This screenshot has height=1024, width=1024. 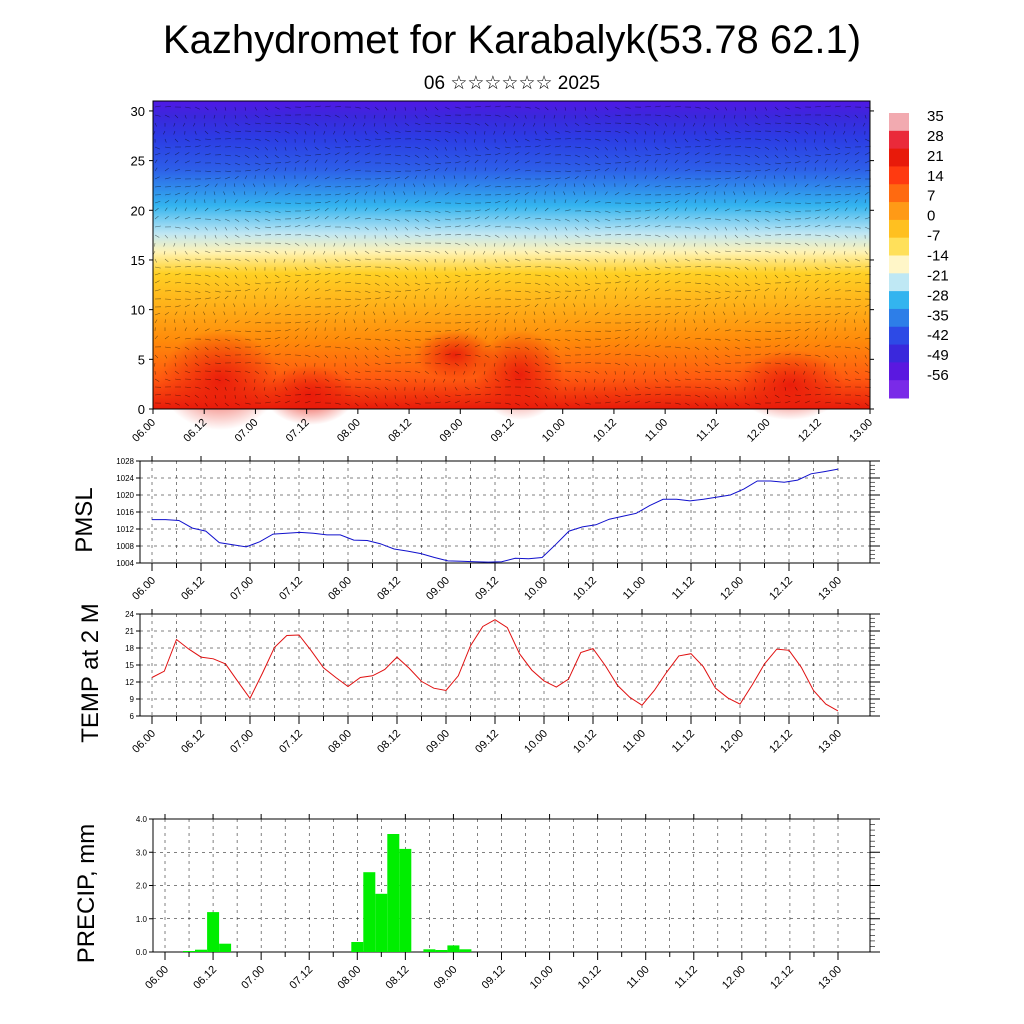 What do you see at coordinates (125, 529) in the screenshot?
I see `y-tick-label: 1012` at bounding box center [125, 529].